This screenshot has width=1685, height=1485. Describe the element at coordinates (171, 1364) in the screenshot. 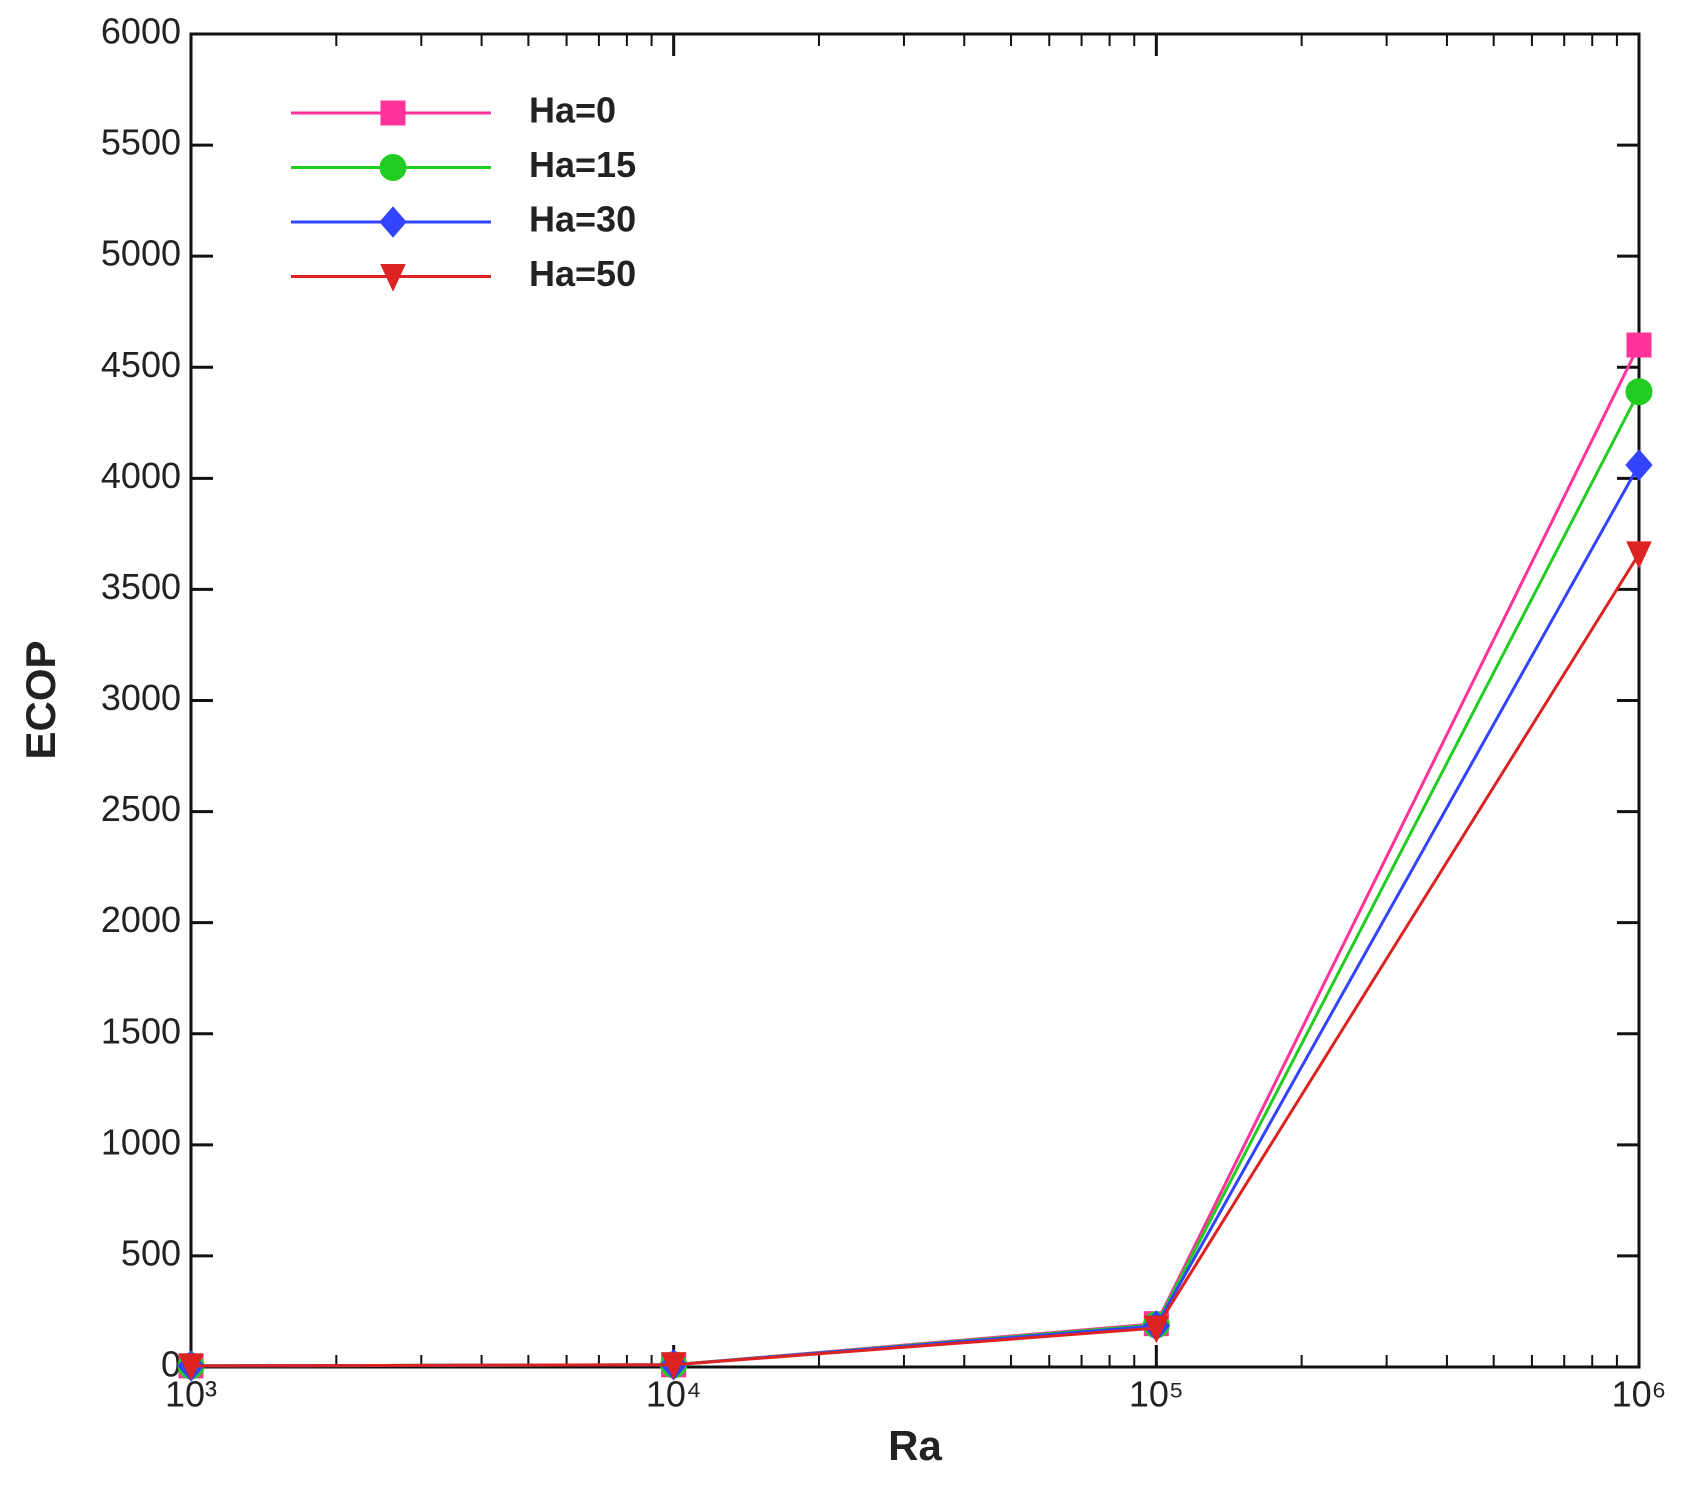

I see `y-tick-label: 0` at that location.